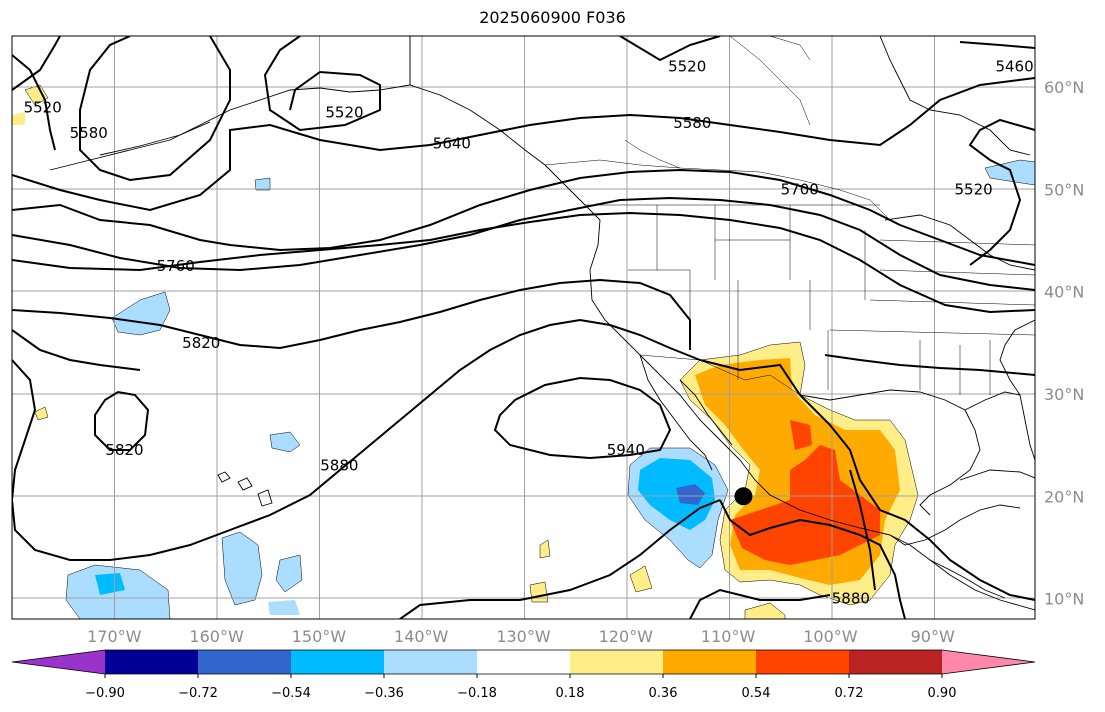 This screenshot has height=712, width=1105. Describe the element at coordinates (743, 496) in the screenshot. I see `point-marker` at that location.